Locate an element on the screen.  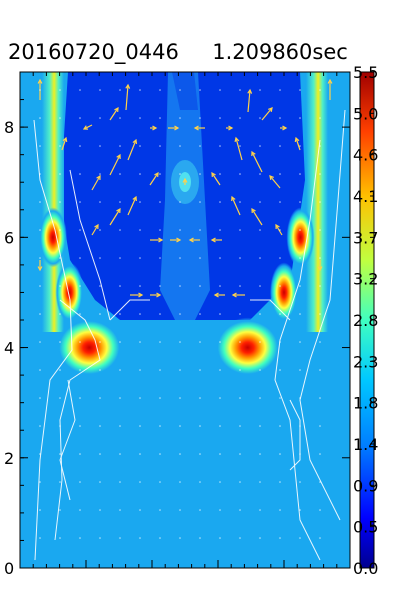
colorbar-label: 4.6 is located at coordinates (365, 155).